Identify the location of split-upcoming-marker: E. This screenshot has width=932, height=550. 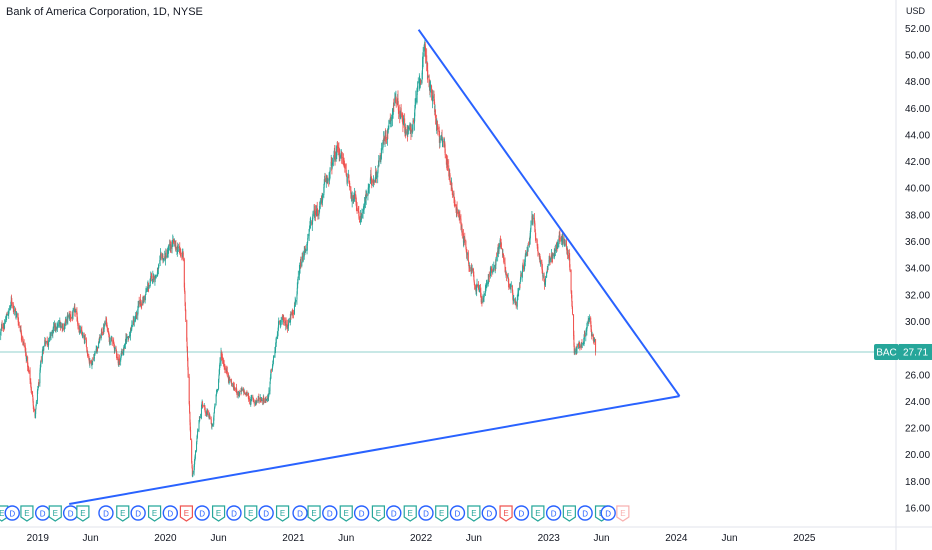
(623, 513).